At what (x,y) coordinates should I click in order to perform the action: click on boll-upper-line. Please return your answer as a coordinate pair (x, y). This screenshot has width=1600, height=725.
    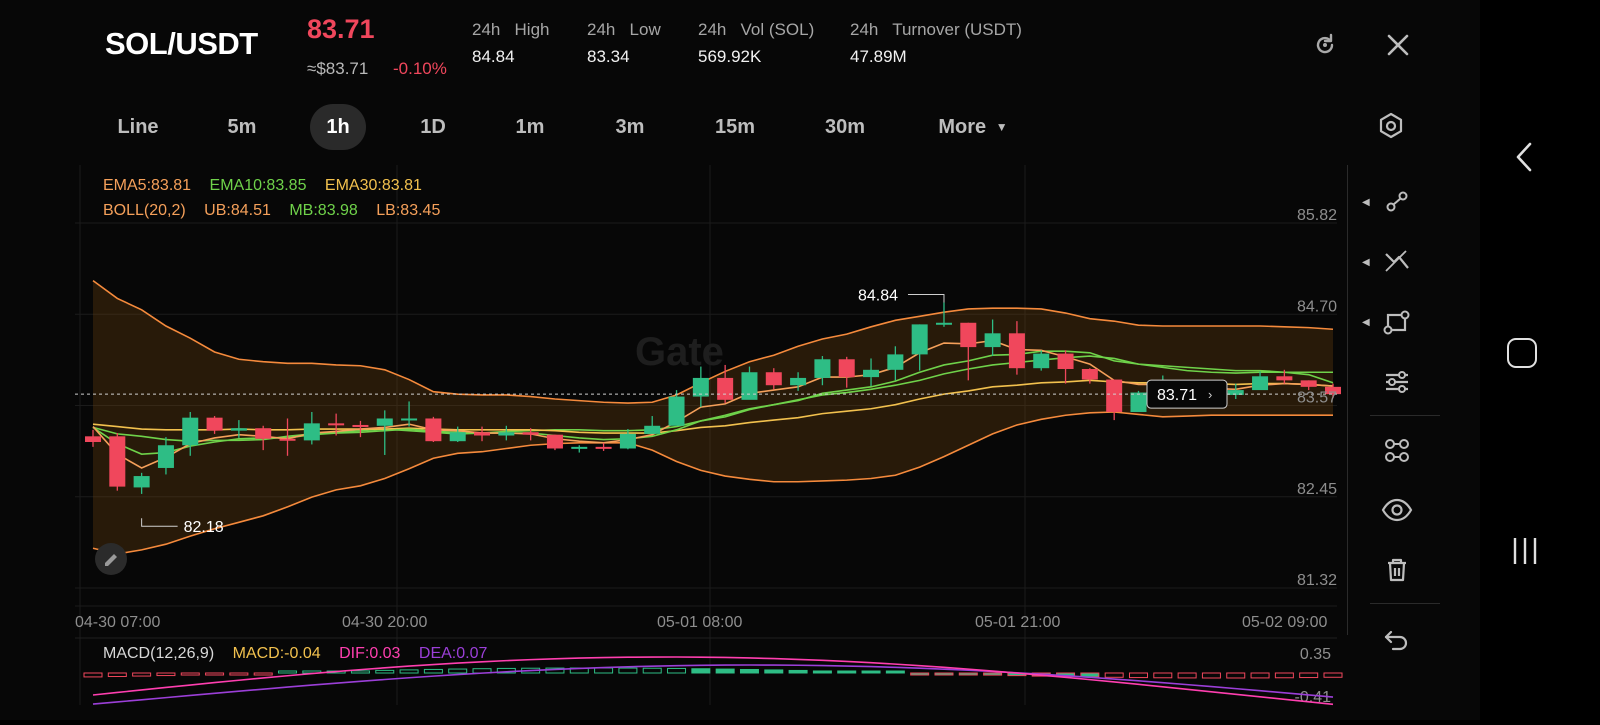
    Looking at the image, I should click on (713, 341).